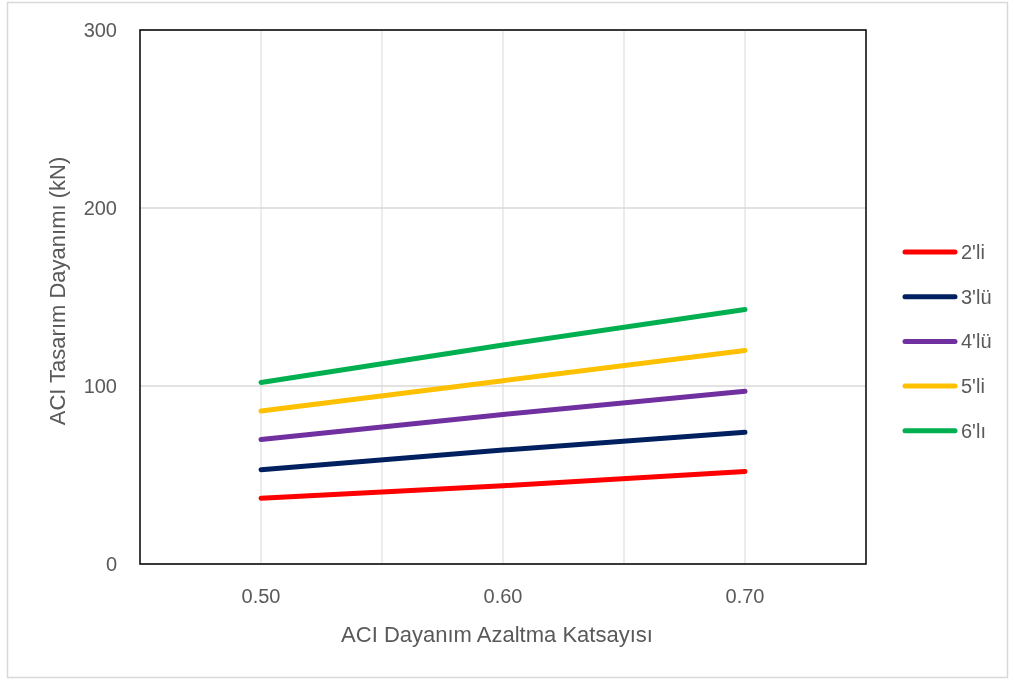 Image resolution: width=1014 pixels, height=683 pixels. Describe the element at coordinates (100, 208) in the screenshot. I see `y-tick-label: 200` at that location.